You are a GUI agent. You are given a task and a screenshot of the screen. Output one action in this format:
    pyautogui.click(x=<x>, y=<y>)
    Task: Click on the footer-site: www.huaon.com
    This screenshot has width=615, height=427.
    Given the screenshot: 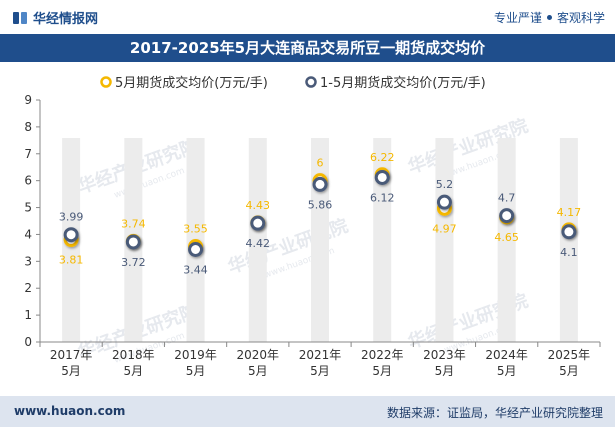 What is the action you would take?
    pyautogui.click(x=70, y=411)
    